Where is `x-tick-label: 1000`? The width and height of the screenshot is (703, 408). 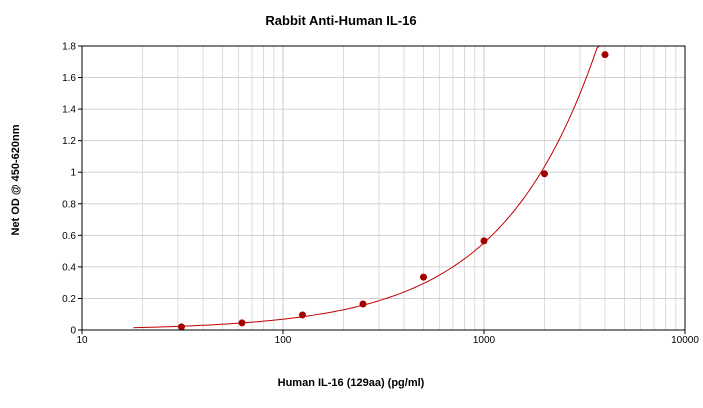 x-tick-label: 1000 is located at coordinates (484, 340).